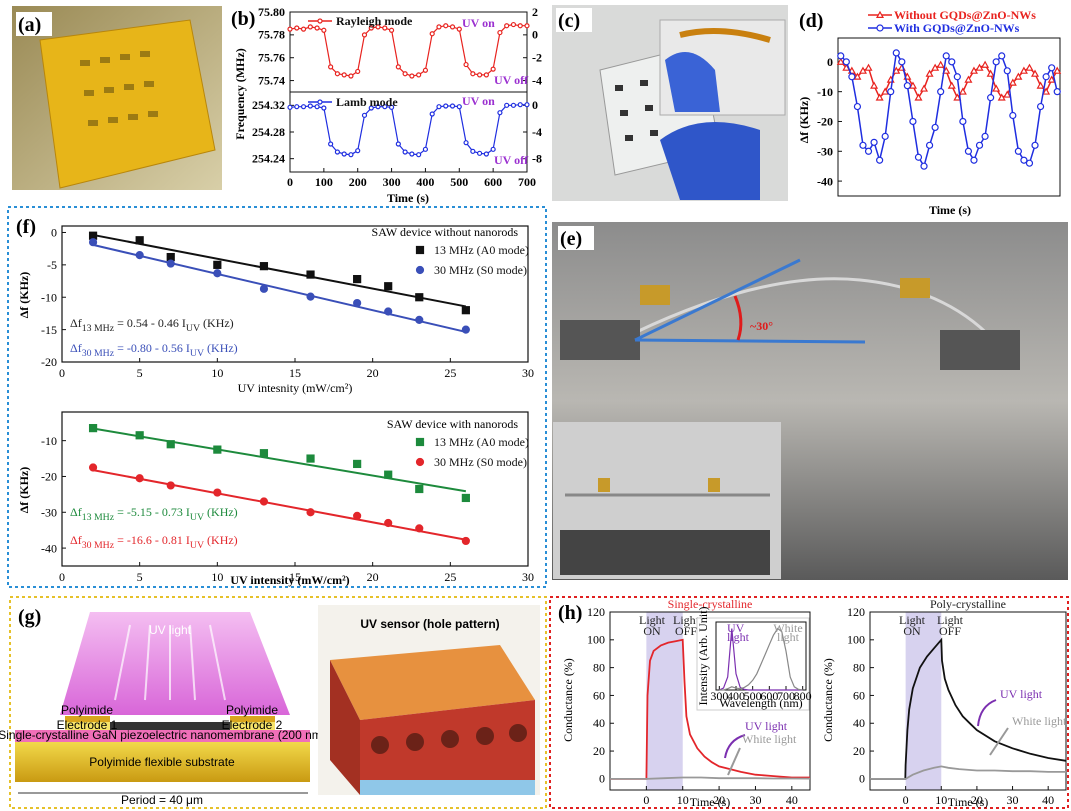 The image size is (1071, 811). What do you see at coordinates (761, 326) in the screenshot?
I see `angle-label: ~30°` at bounding box center [761, 326].